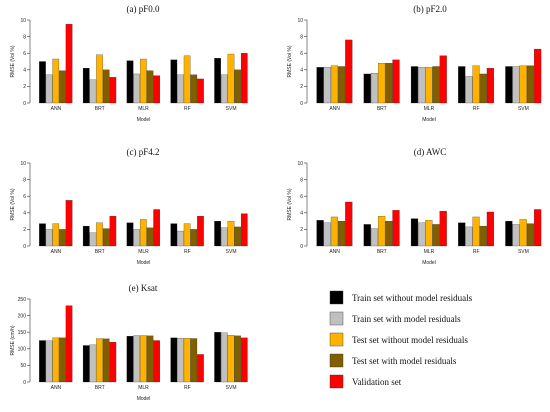  Describe the element at coordinates (231, 388) in the screenshot. I see `x-tick-label: SVM` at that location.